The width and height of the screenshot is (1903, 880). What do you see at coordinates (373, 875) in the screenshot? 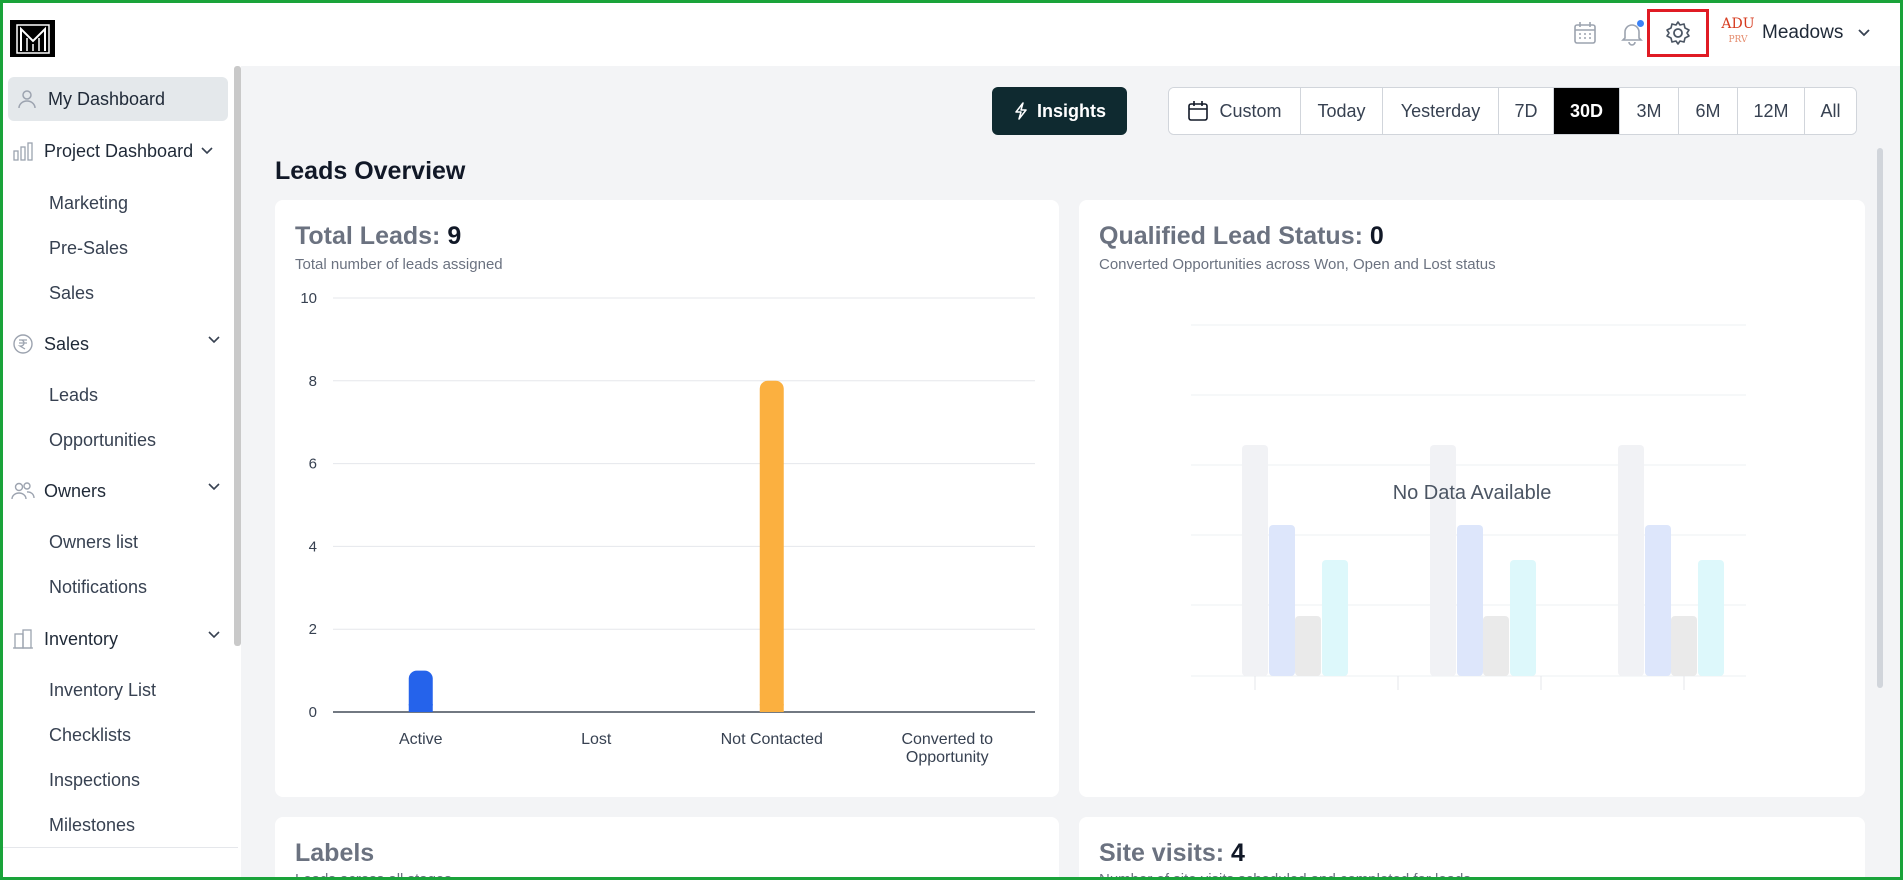
I see `card-subtitle: Leads across all stages` at bounding box center [373, 875].